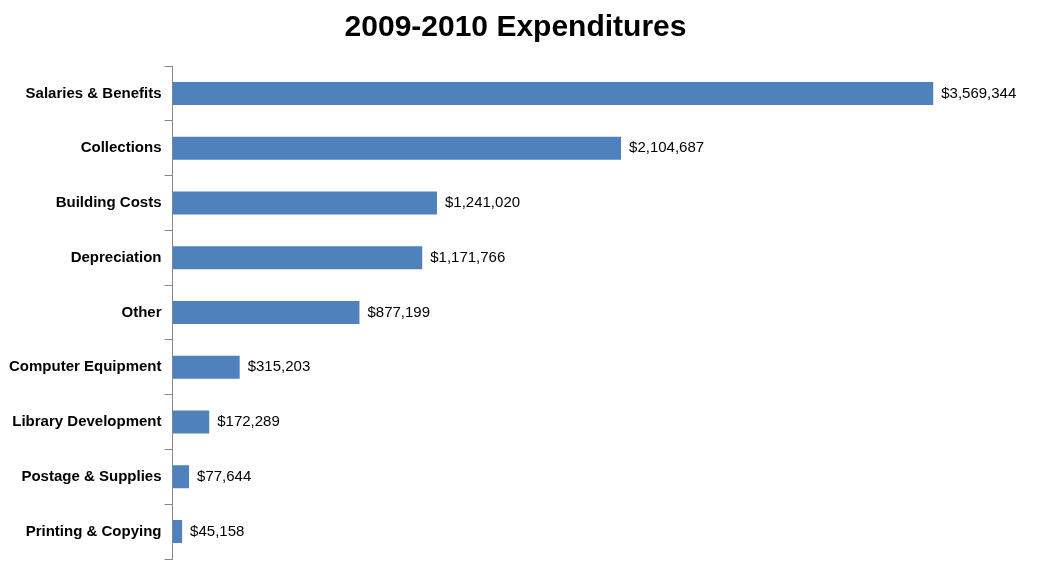 This screenshot has height=571, width=1045. I want to click on y-tick-label: Computer Equipment, so click(85, 366).